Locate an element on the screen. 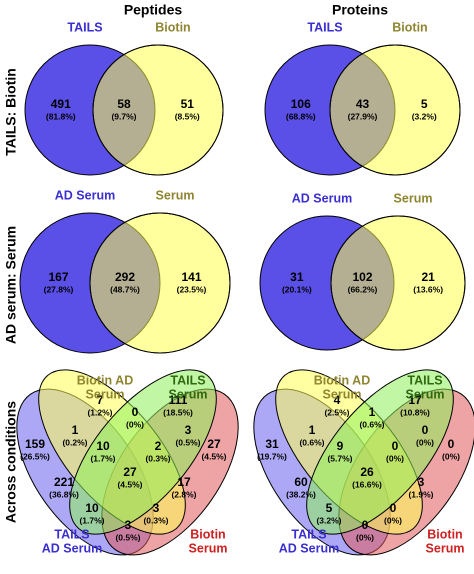 The height and width of the screenshot is (574, 474). region-count: 43 is located at coordinates (363, 104).